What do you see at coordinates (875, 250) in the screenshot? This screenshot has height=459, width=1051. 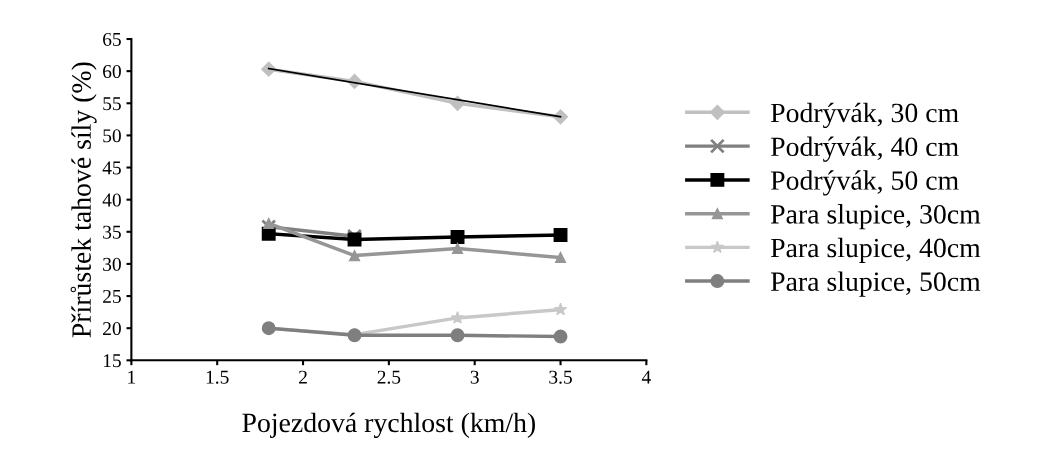 I see `legend-label: Para slupice, 40cm` at bounding box center [875, 250].